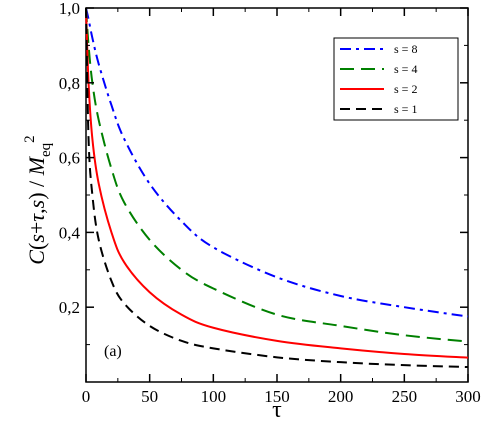  I want to click on x-axis-title: τ, so click(277, 409).